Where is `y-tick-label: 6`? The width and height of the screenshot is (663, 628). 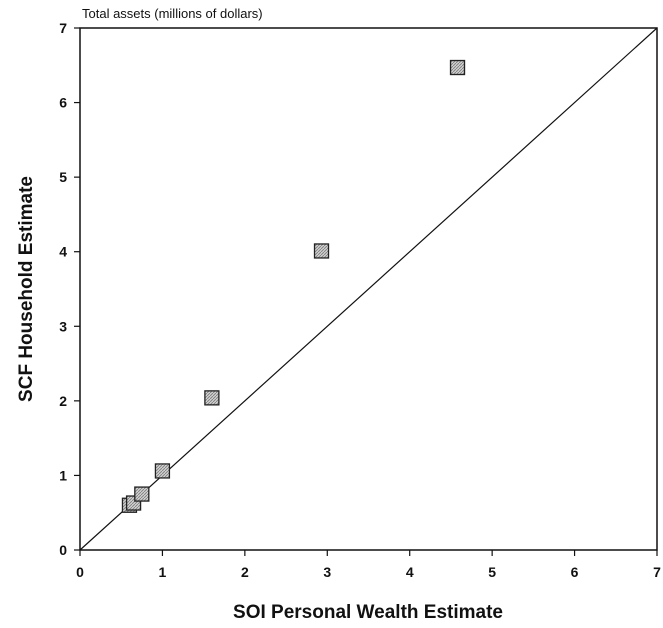
y-tick-label: 6 is located at coordinates (63, 103).